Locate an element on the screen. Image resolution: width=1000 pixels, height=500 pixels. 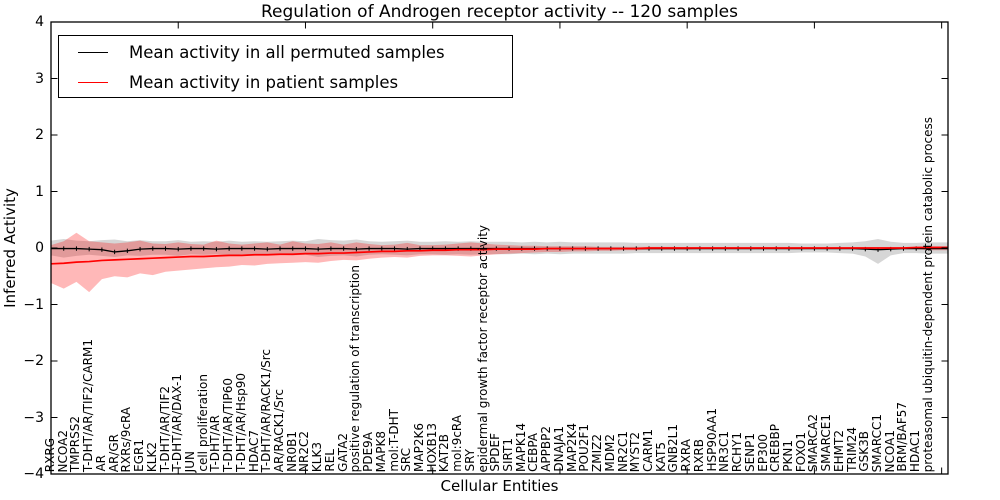
x-category-label: mol:9cRA is located at coordinates (457, 443).